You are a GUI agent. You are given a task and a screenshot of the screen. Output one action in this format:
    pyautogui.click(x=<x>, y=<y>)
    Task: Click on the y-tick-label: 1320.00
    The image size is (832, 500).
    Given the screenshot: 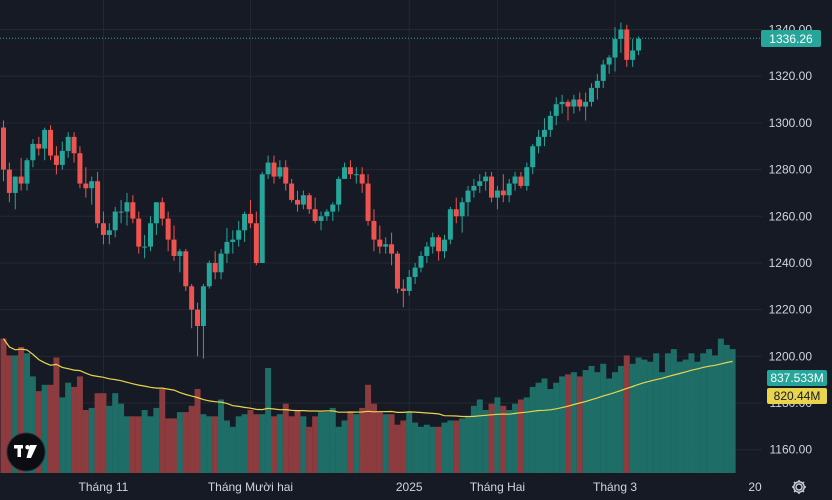 What is the action you would take?
    pyautogui.click(x=791, y=76)
    